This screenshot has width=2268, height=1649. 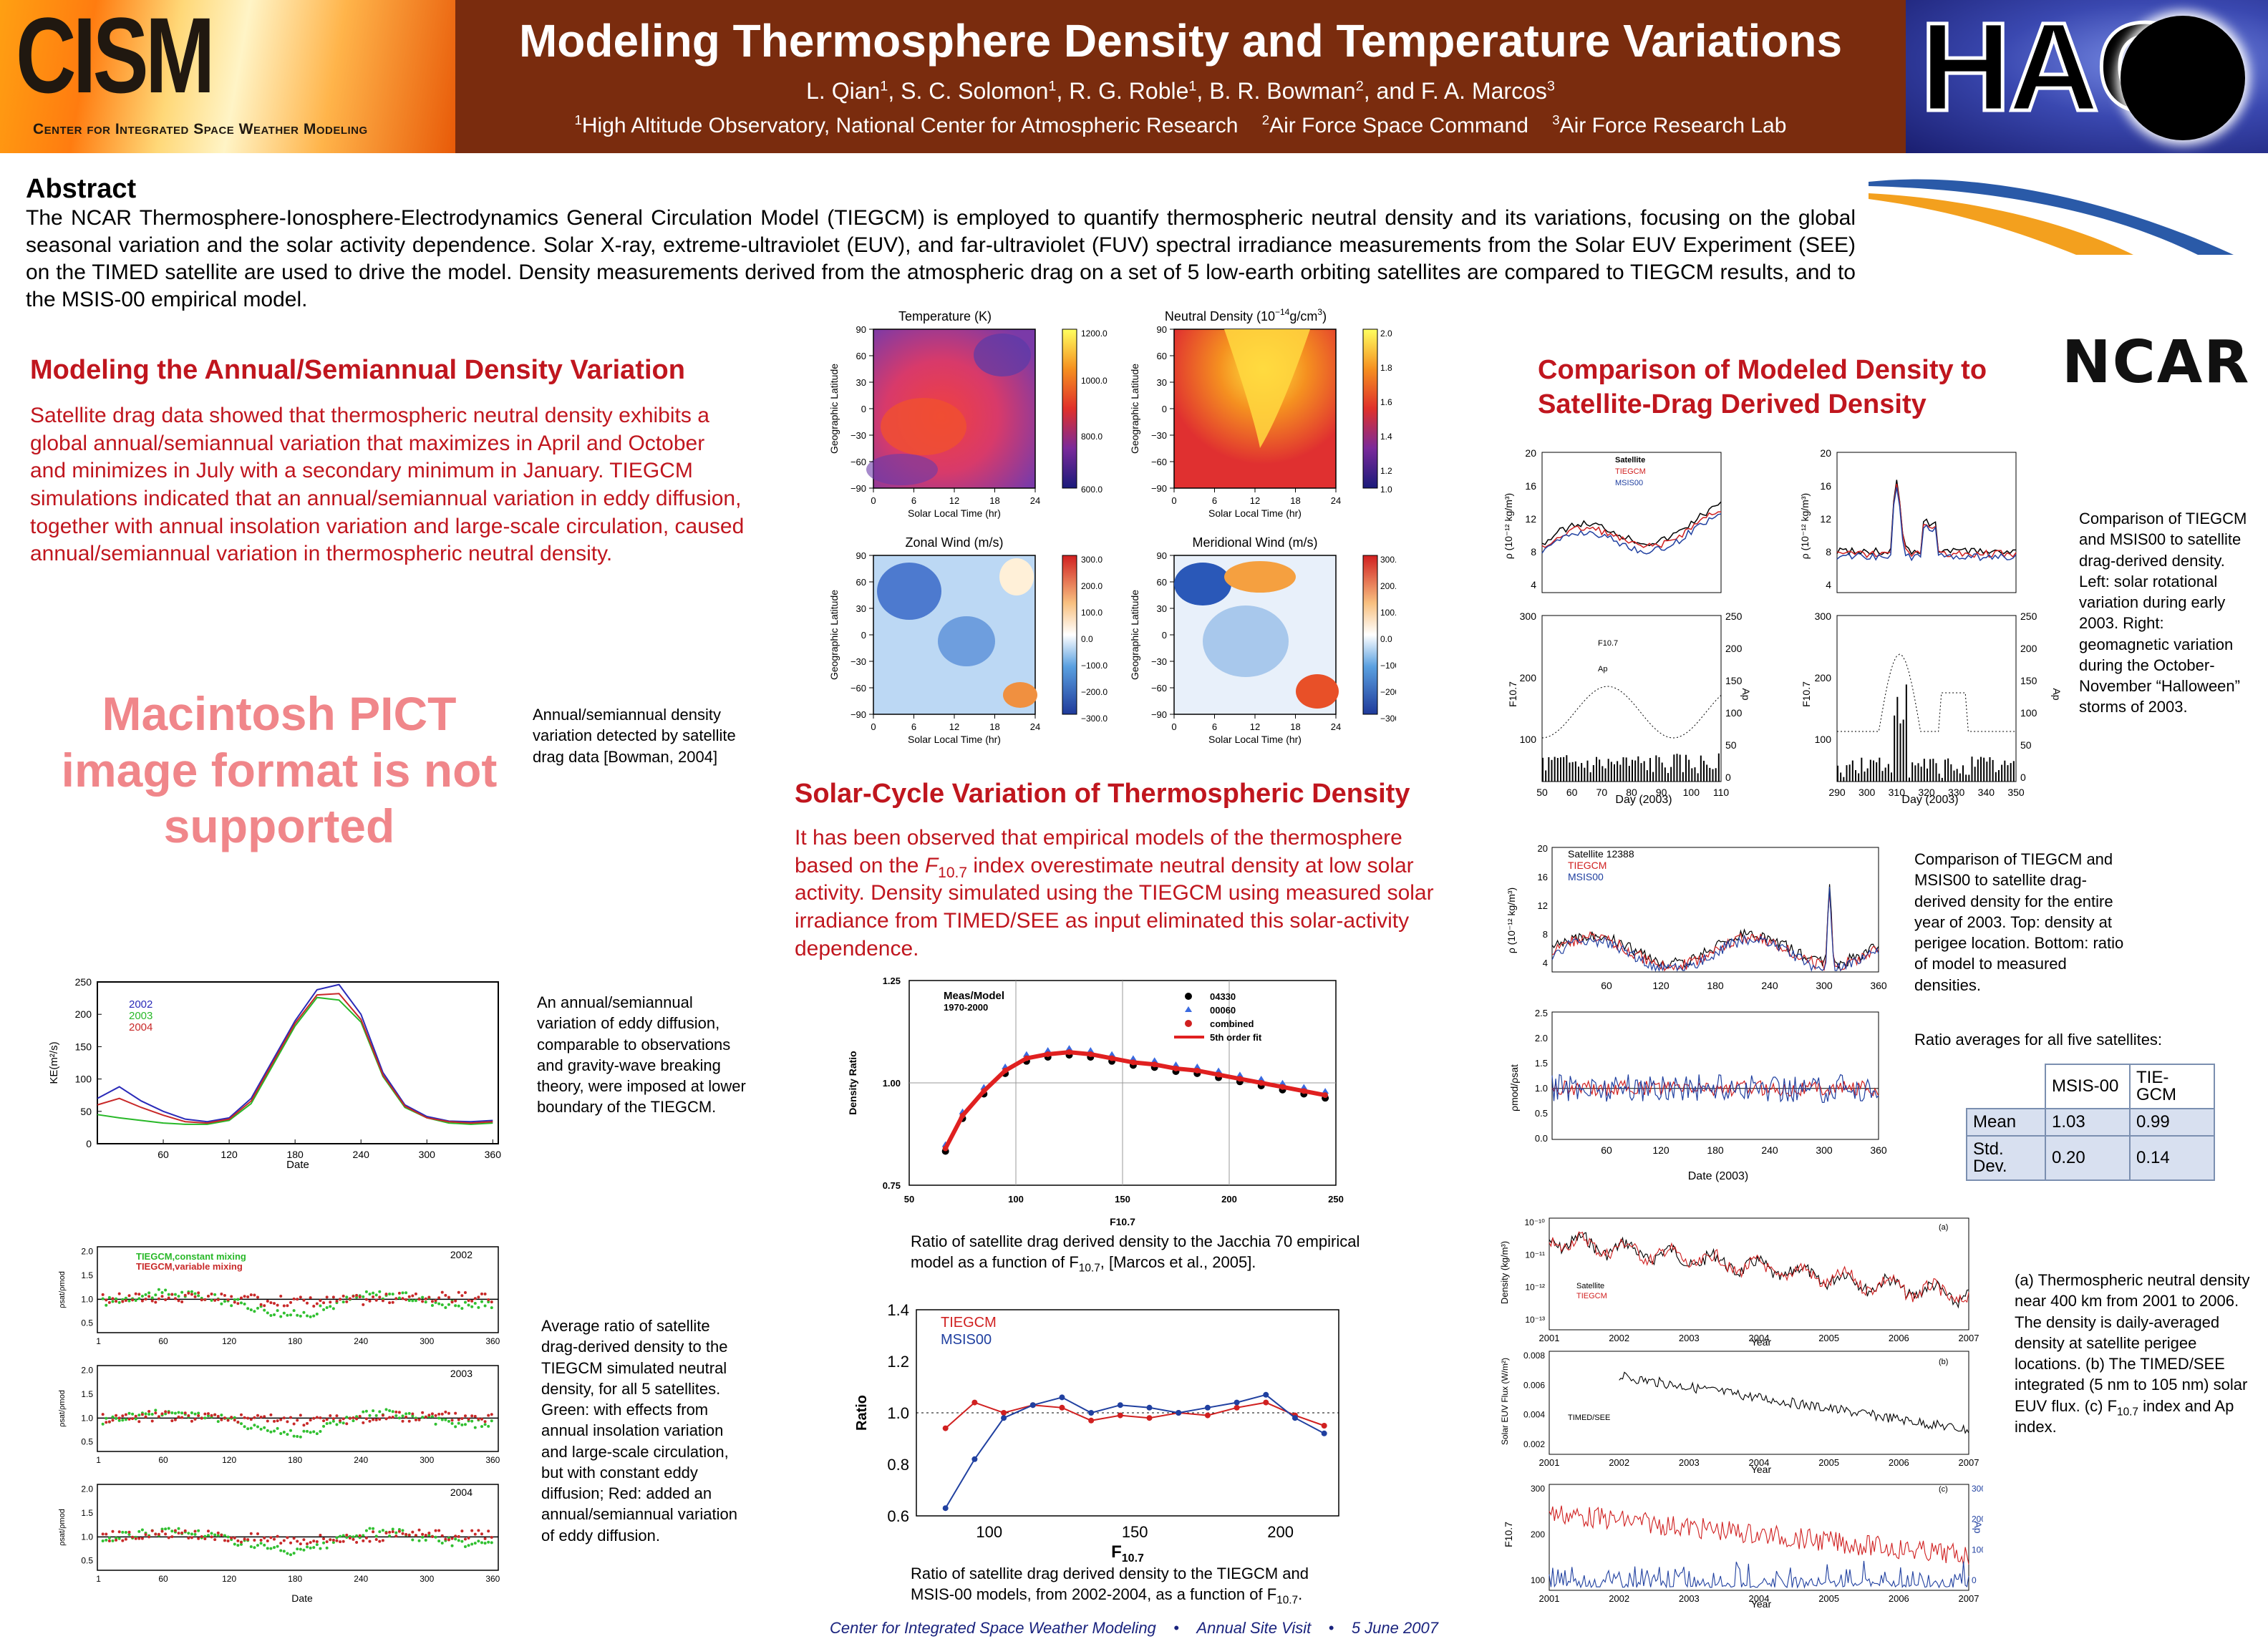 What do you see at coordinates (1223, 1010) in the screenshot?
I see `legend-label: 00060` at bounding box center [1223, 1010].